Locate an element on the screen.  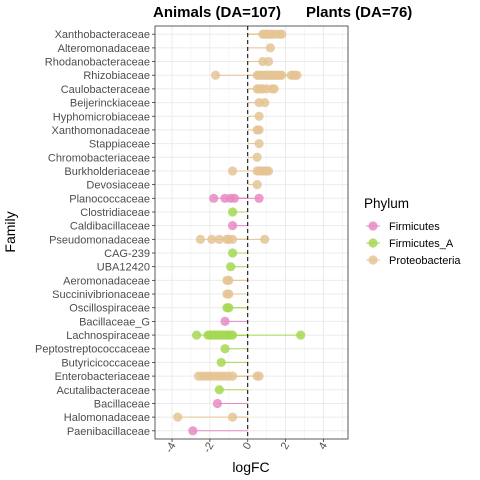
x-tick-label: -4 is located at coordinates (170, 448).